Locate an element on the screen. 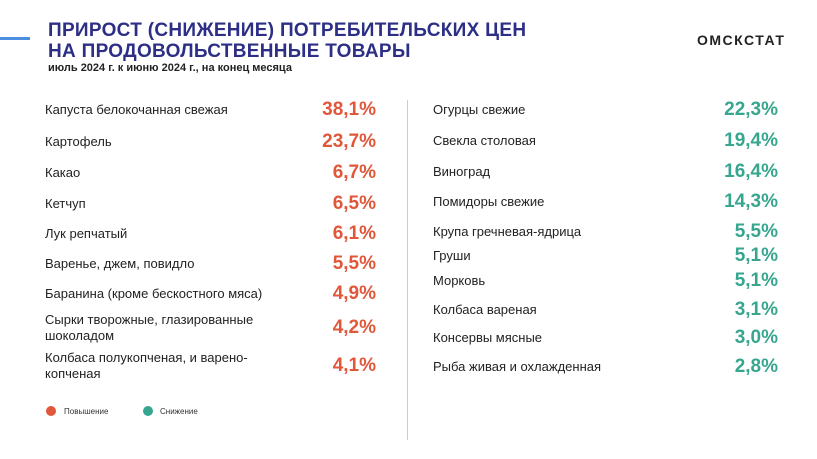 The width and height of the screenshot is (817, 459). brand: ОМСКСТАТ is located at coordinates (741, 40).